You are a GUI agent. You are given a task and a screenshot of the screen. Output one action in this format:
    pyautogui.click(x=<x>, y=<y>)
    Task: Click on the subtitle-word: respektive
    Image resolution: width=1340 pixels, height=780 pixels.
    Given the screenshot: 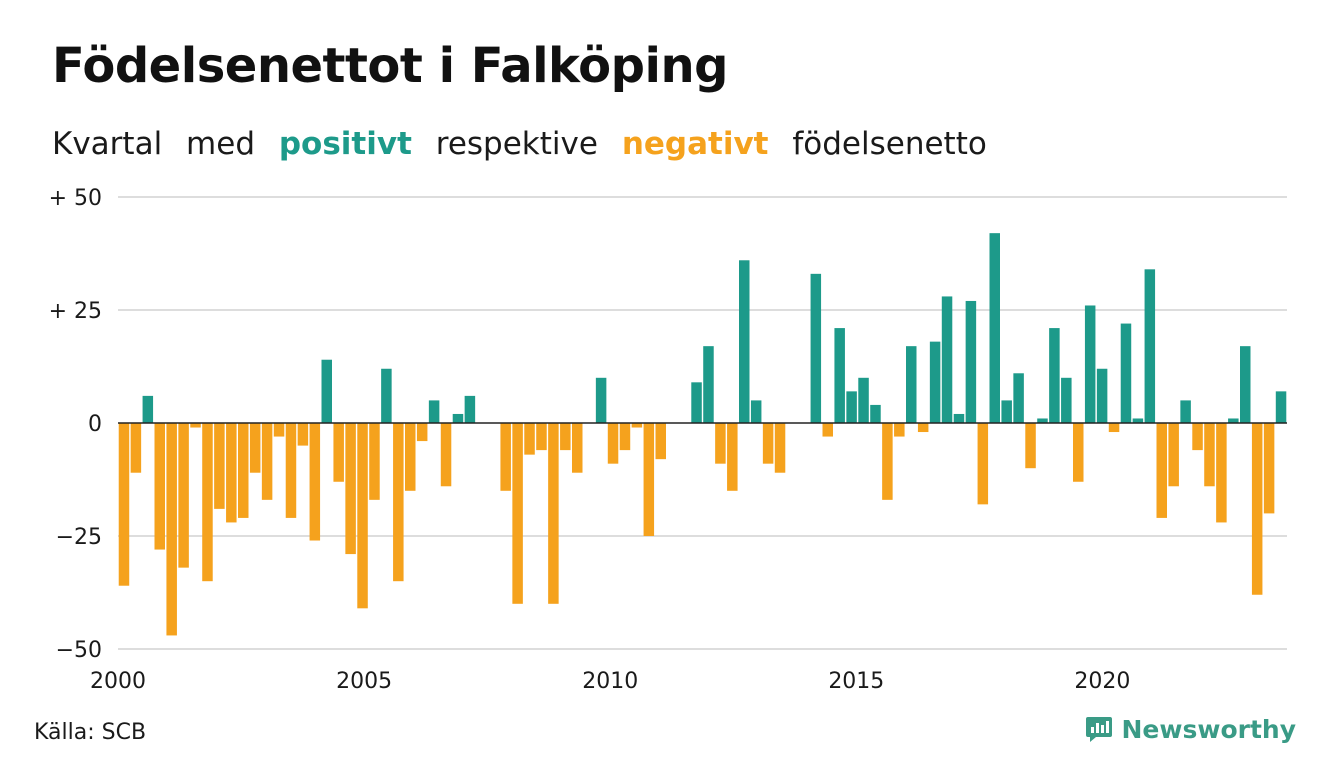 What is the action you would take?
    pyautogui.click(x=516, y=144)
    